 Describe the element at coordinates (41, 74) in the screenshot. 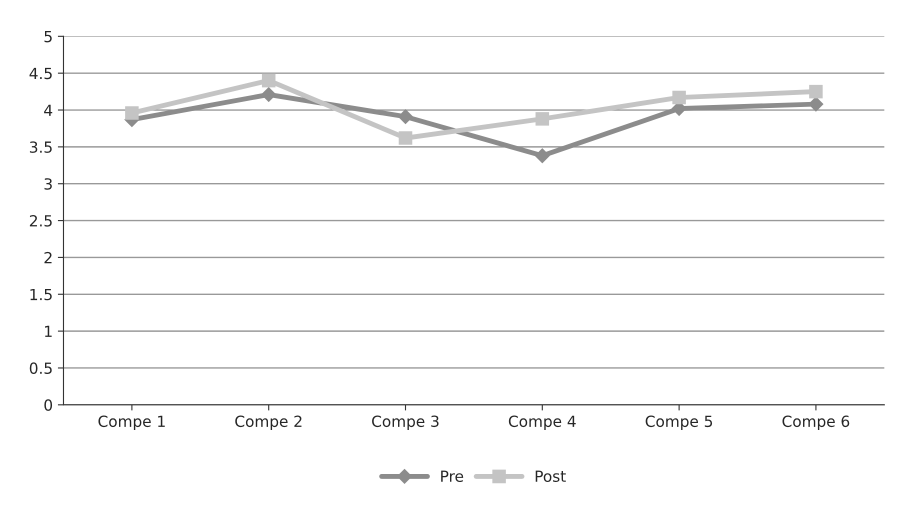

I see `y-tick-label: 4.5` at that location.